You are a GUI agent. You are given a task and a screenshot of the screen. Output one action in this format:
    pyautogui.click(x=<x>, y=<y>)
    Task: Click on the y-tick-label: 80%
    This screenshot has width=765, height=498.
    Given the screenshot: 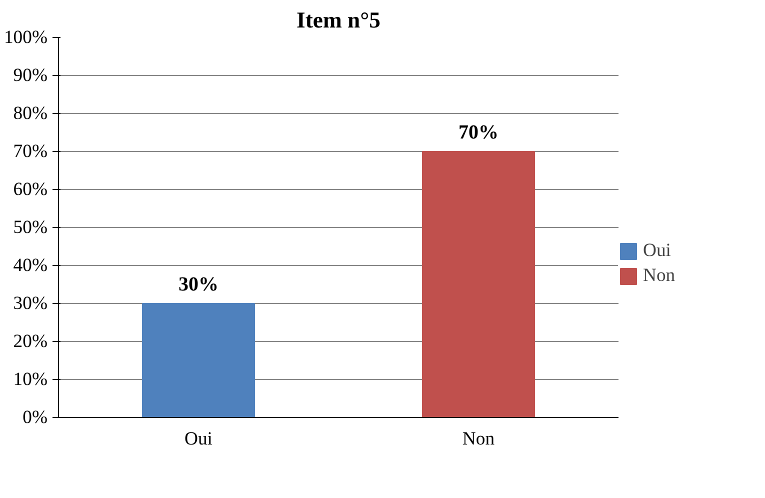 What is the action you would take?
    pyautogui.click(x=30, y=113)
    